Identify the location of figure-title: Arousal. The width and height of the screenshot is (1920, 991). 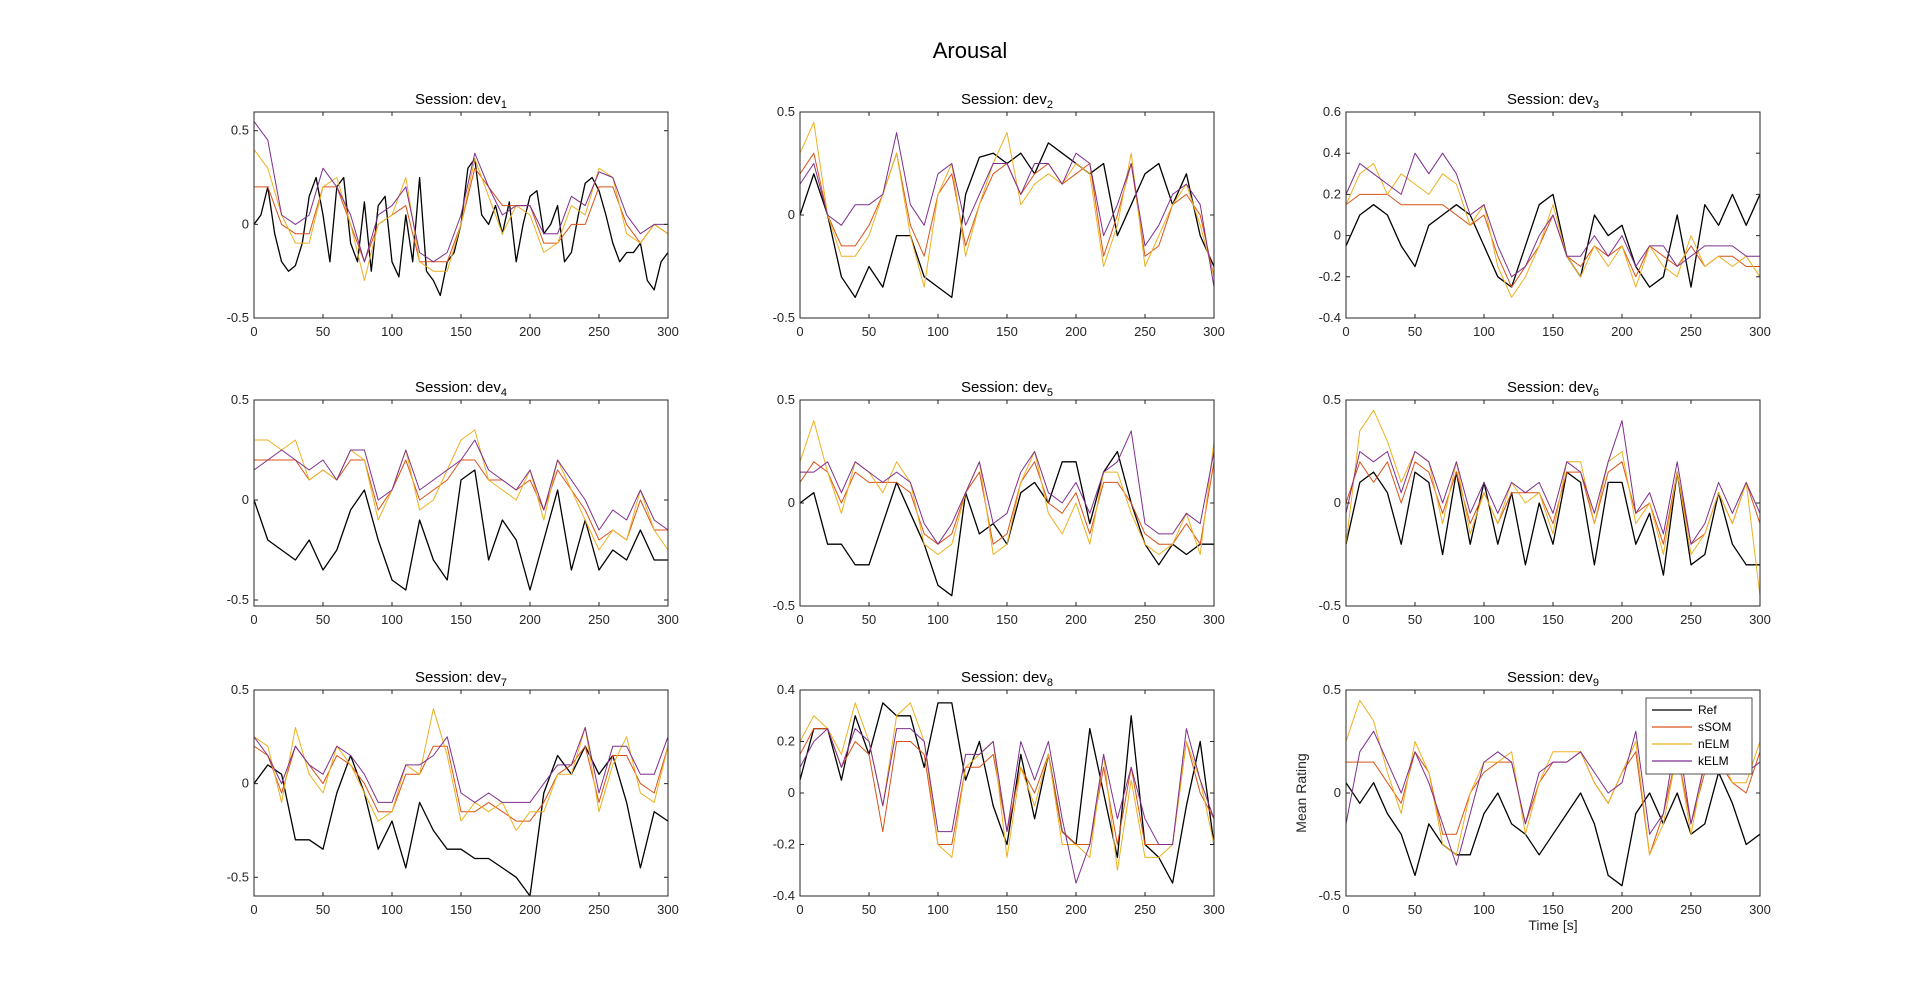
(970, 50).